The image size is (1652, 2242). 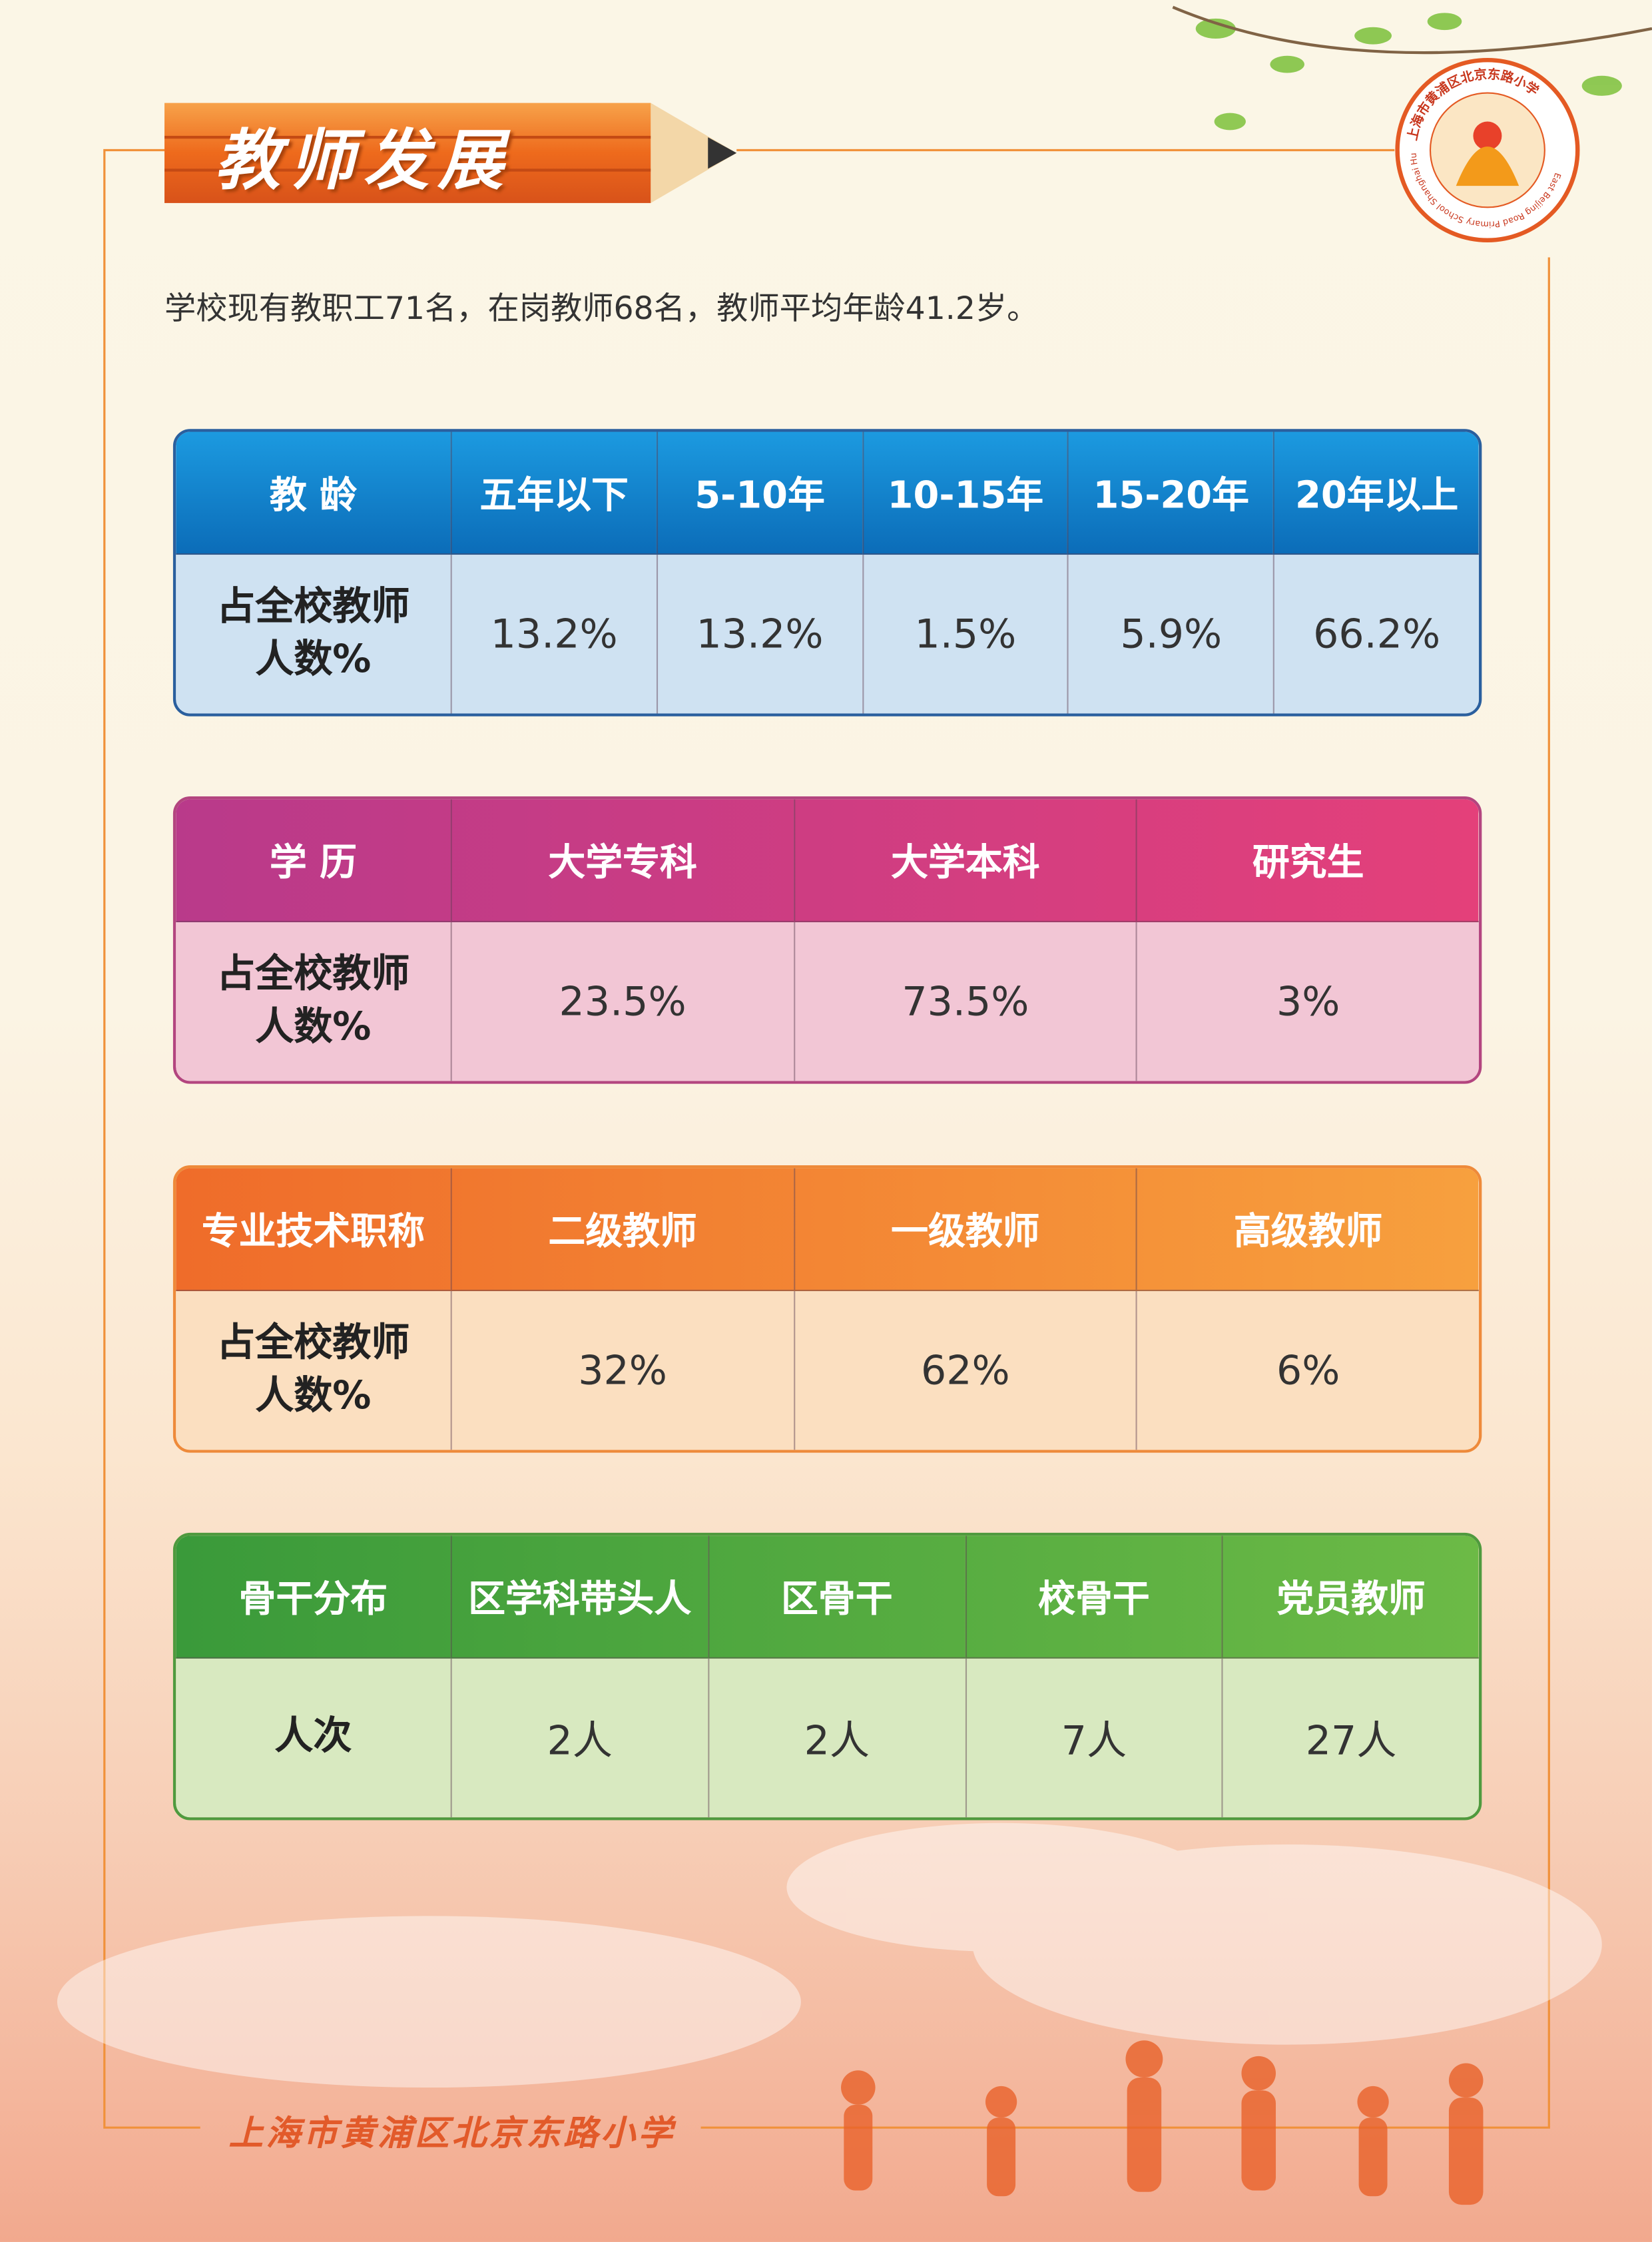 What do you see at coordinates (622, 1371) in the screenshot?
I see `data-cell: 32%` at bounding box center [622, 1371].